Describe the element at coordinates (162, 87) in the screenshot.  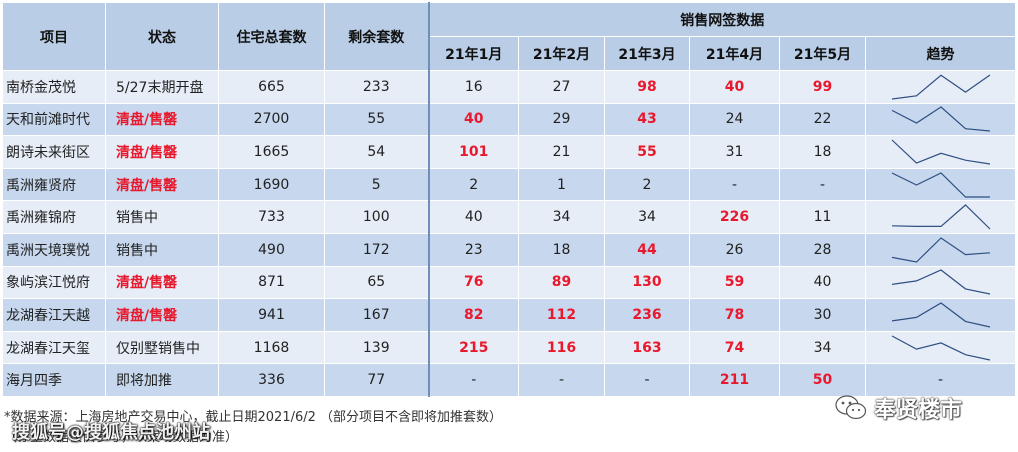
I see `status-cell: 5/27末期开盘` at that location.